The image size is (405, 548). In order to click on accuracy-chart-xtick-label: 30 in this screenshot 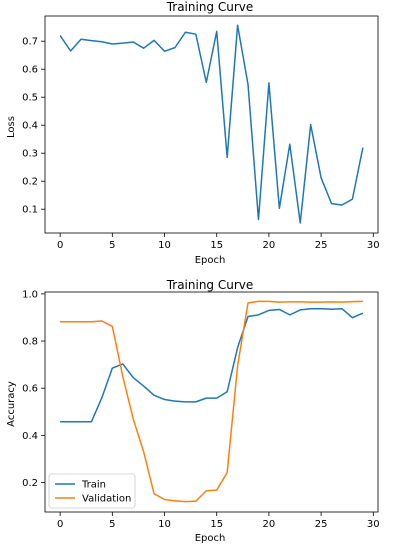, I will do `click(373, 524)`.